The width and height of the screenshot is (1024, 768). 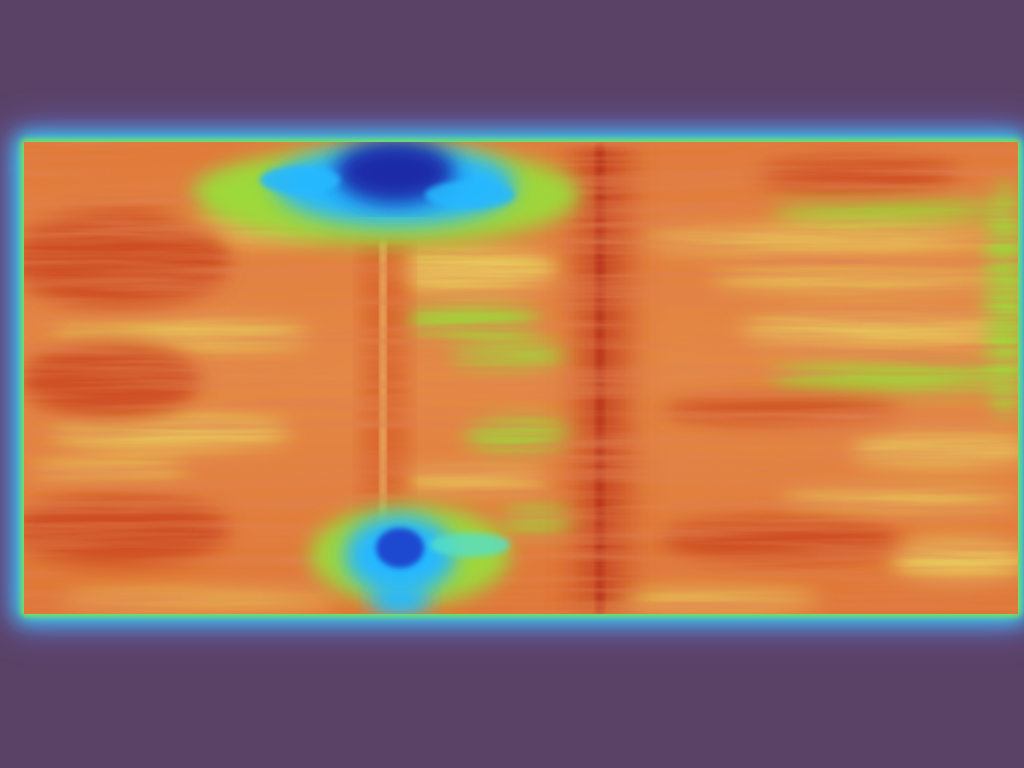 What do you see at coordinates (390, 193) in the screenshot?
I see `cold-spot-top` at bounding box center [390, 193].